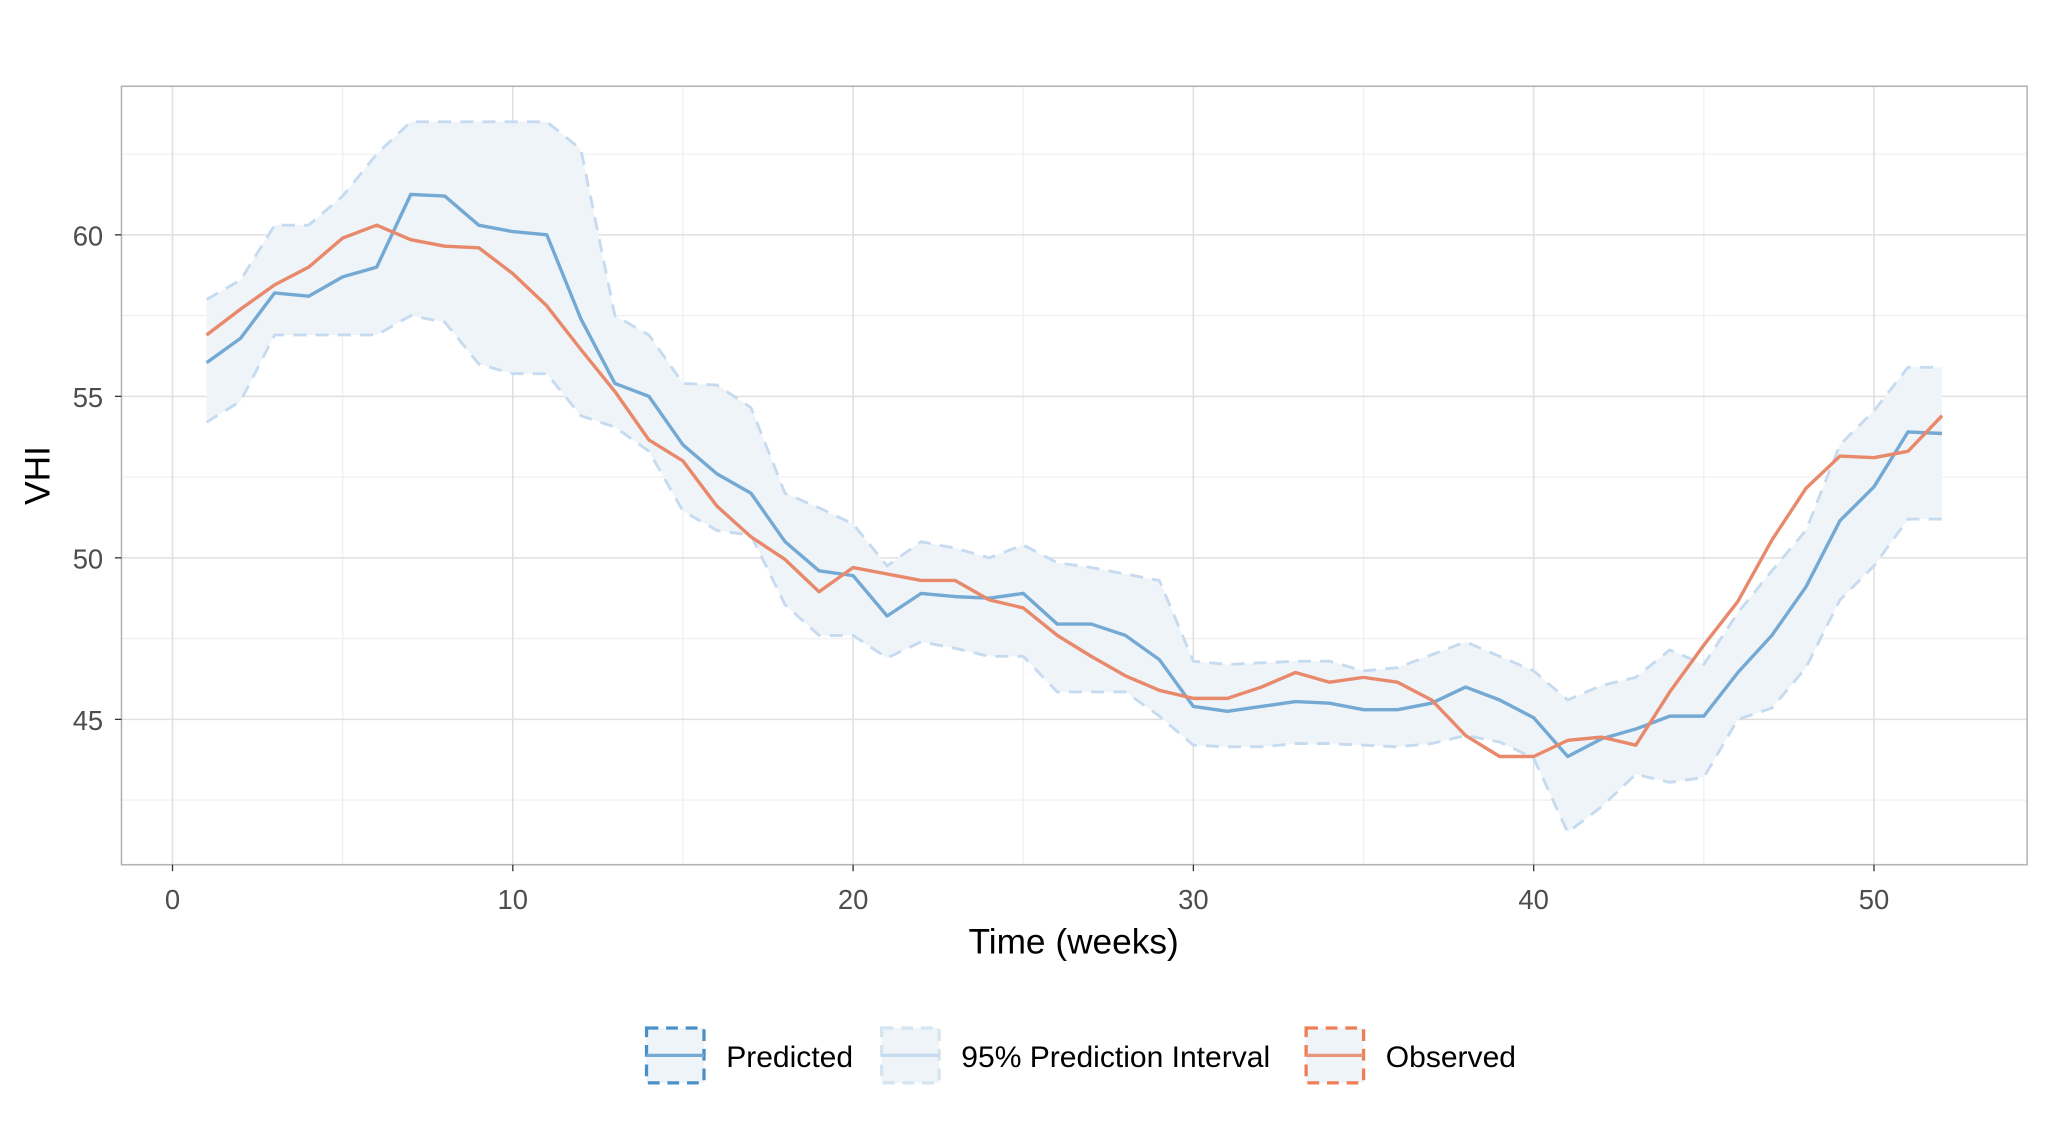 The height and width of the screenshot is (1126, 2048). I want to click on legend-item-observed: Observed, so click(1410, 1055).